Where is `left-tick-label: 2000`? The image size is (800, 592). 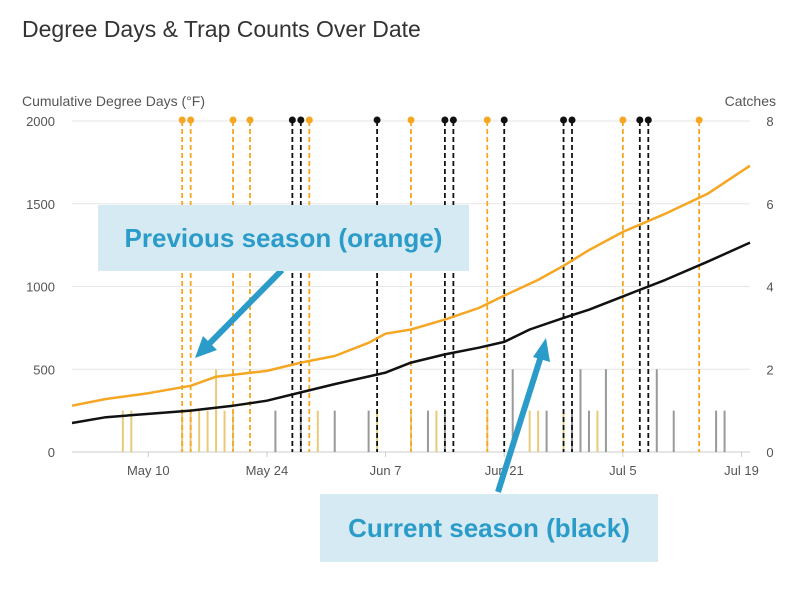 left-tick-label: 2000 is located at coordinates (40, 121).